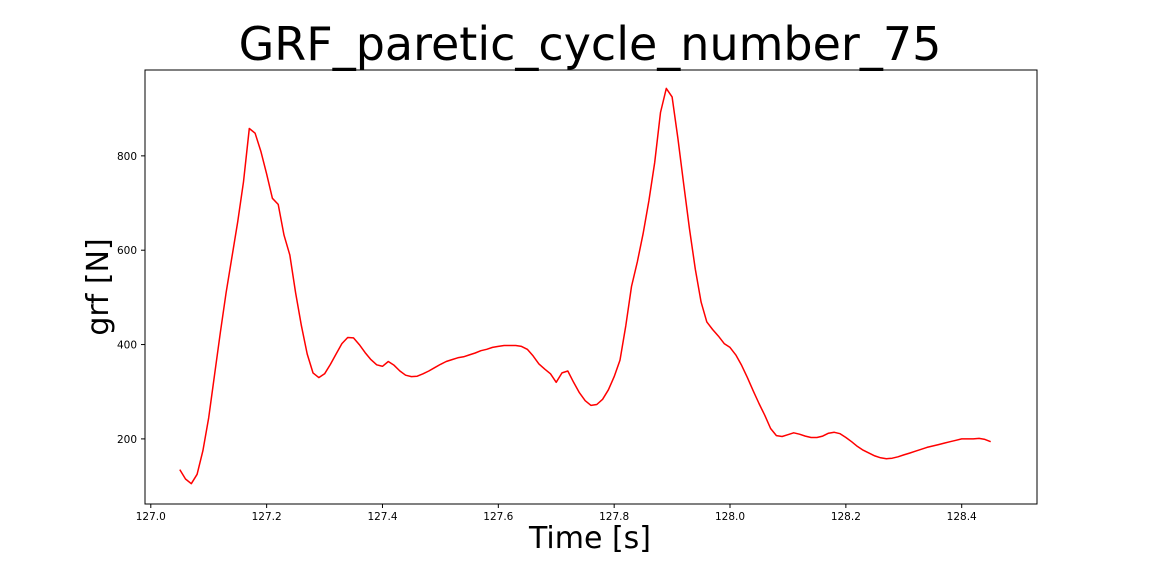  What do you see at coordinates (127, 440) in the screenshot?
I see `y-tick-label: 200` at bounding box center [127, 440].